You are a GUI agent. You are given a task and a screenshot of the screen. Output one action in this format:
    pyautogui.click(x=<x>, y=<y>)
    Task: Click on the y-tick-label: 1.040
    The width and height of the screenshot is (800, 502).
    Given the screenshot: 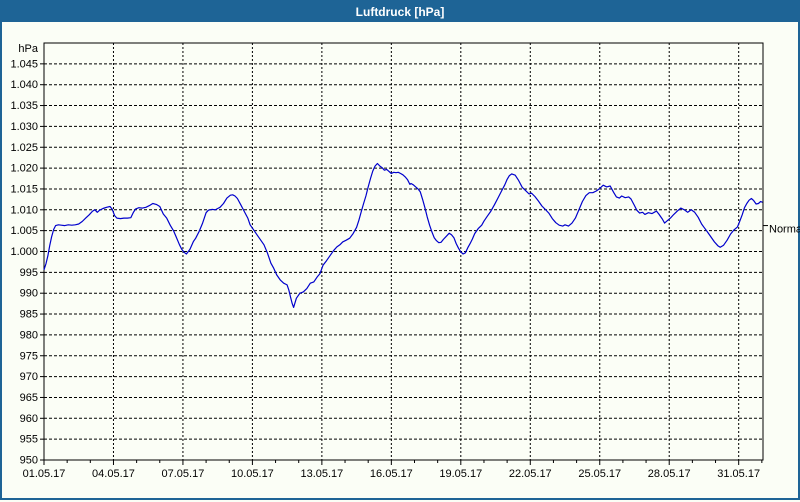 What is the action you would take?
    pyautogui.click(x=24, y=85)
    